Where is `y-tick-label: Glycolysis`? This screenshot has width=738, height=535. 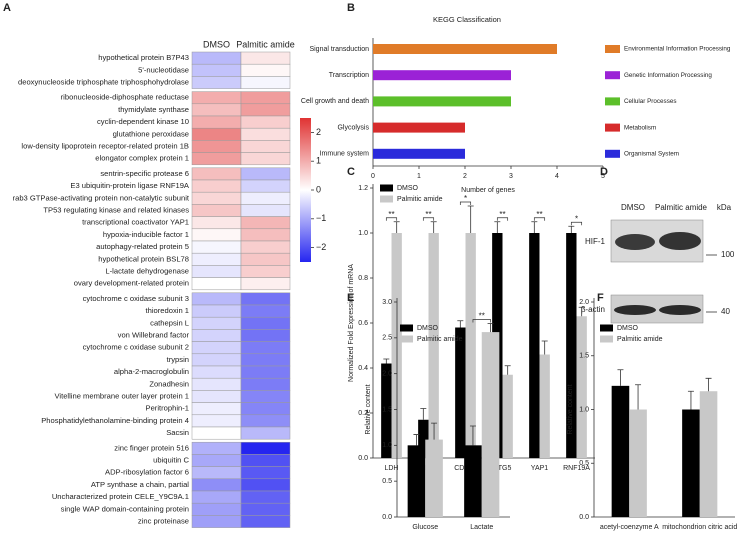 y-tick-label: Glycolysis is located at coordinates (353, 127).